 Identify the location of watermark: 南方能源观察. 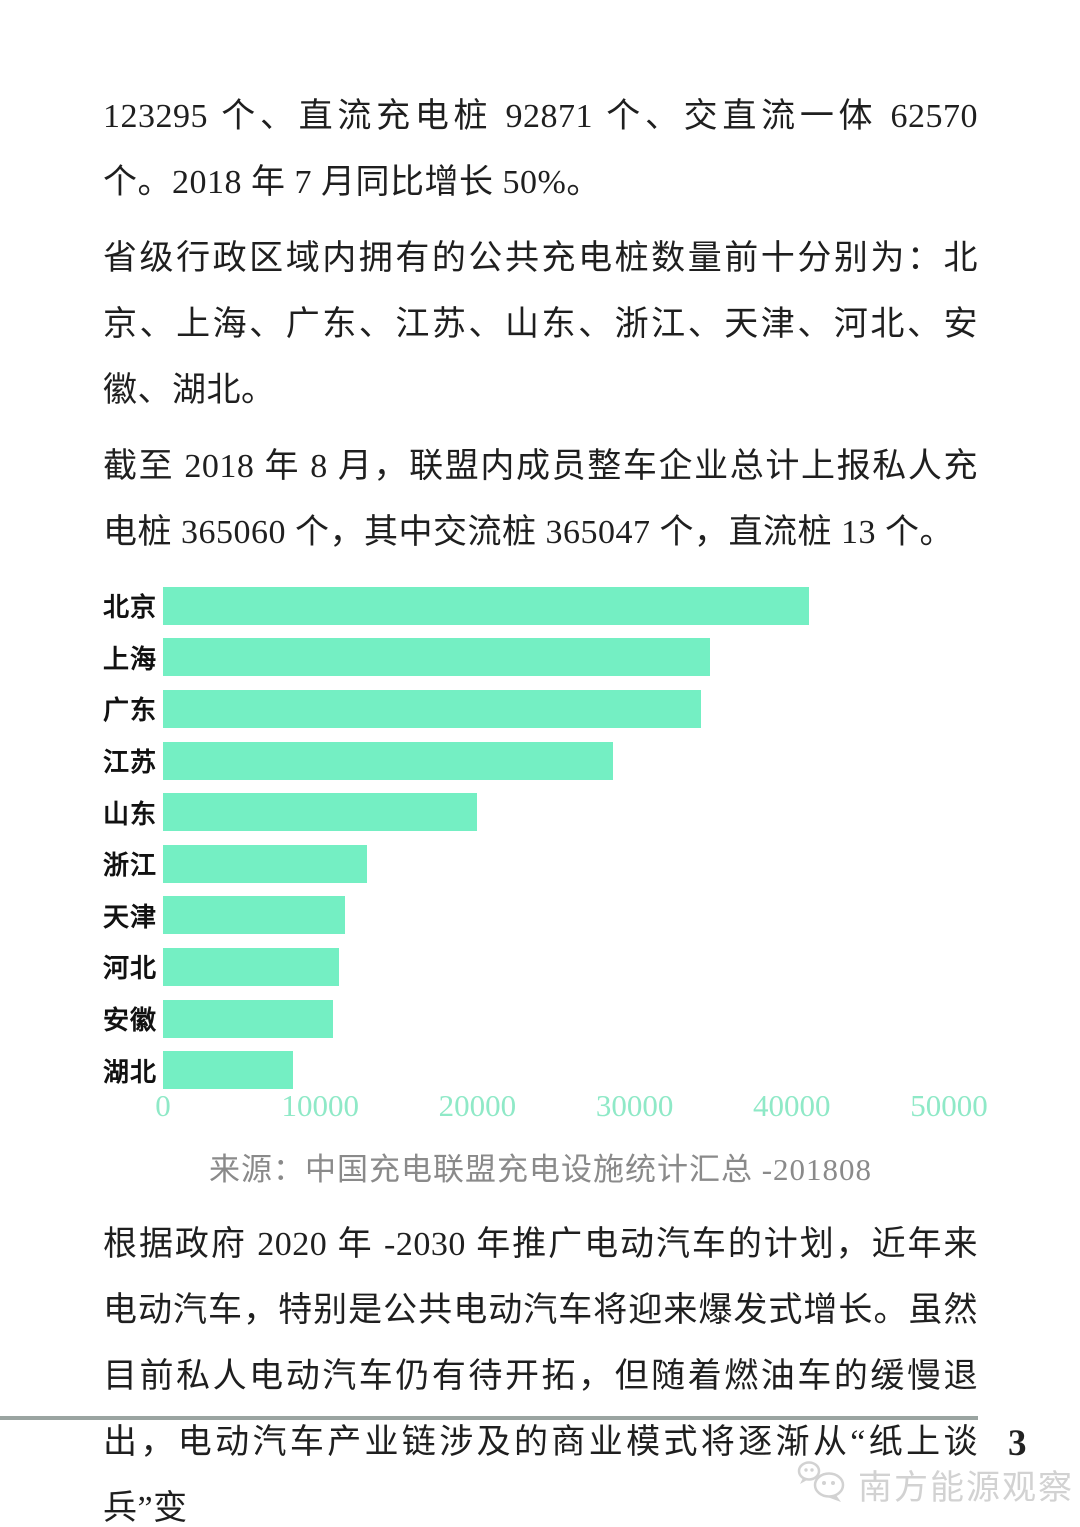
(935, 1484).